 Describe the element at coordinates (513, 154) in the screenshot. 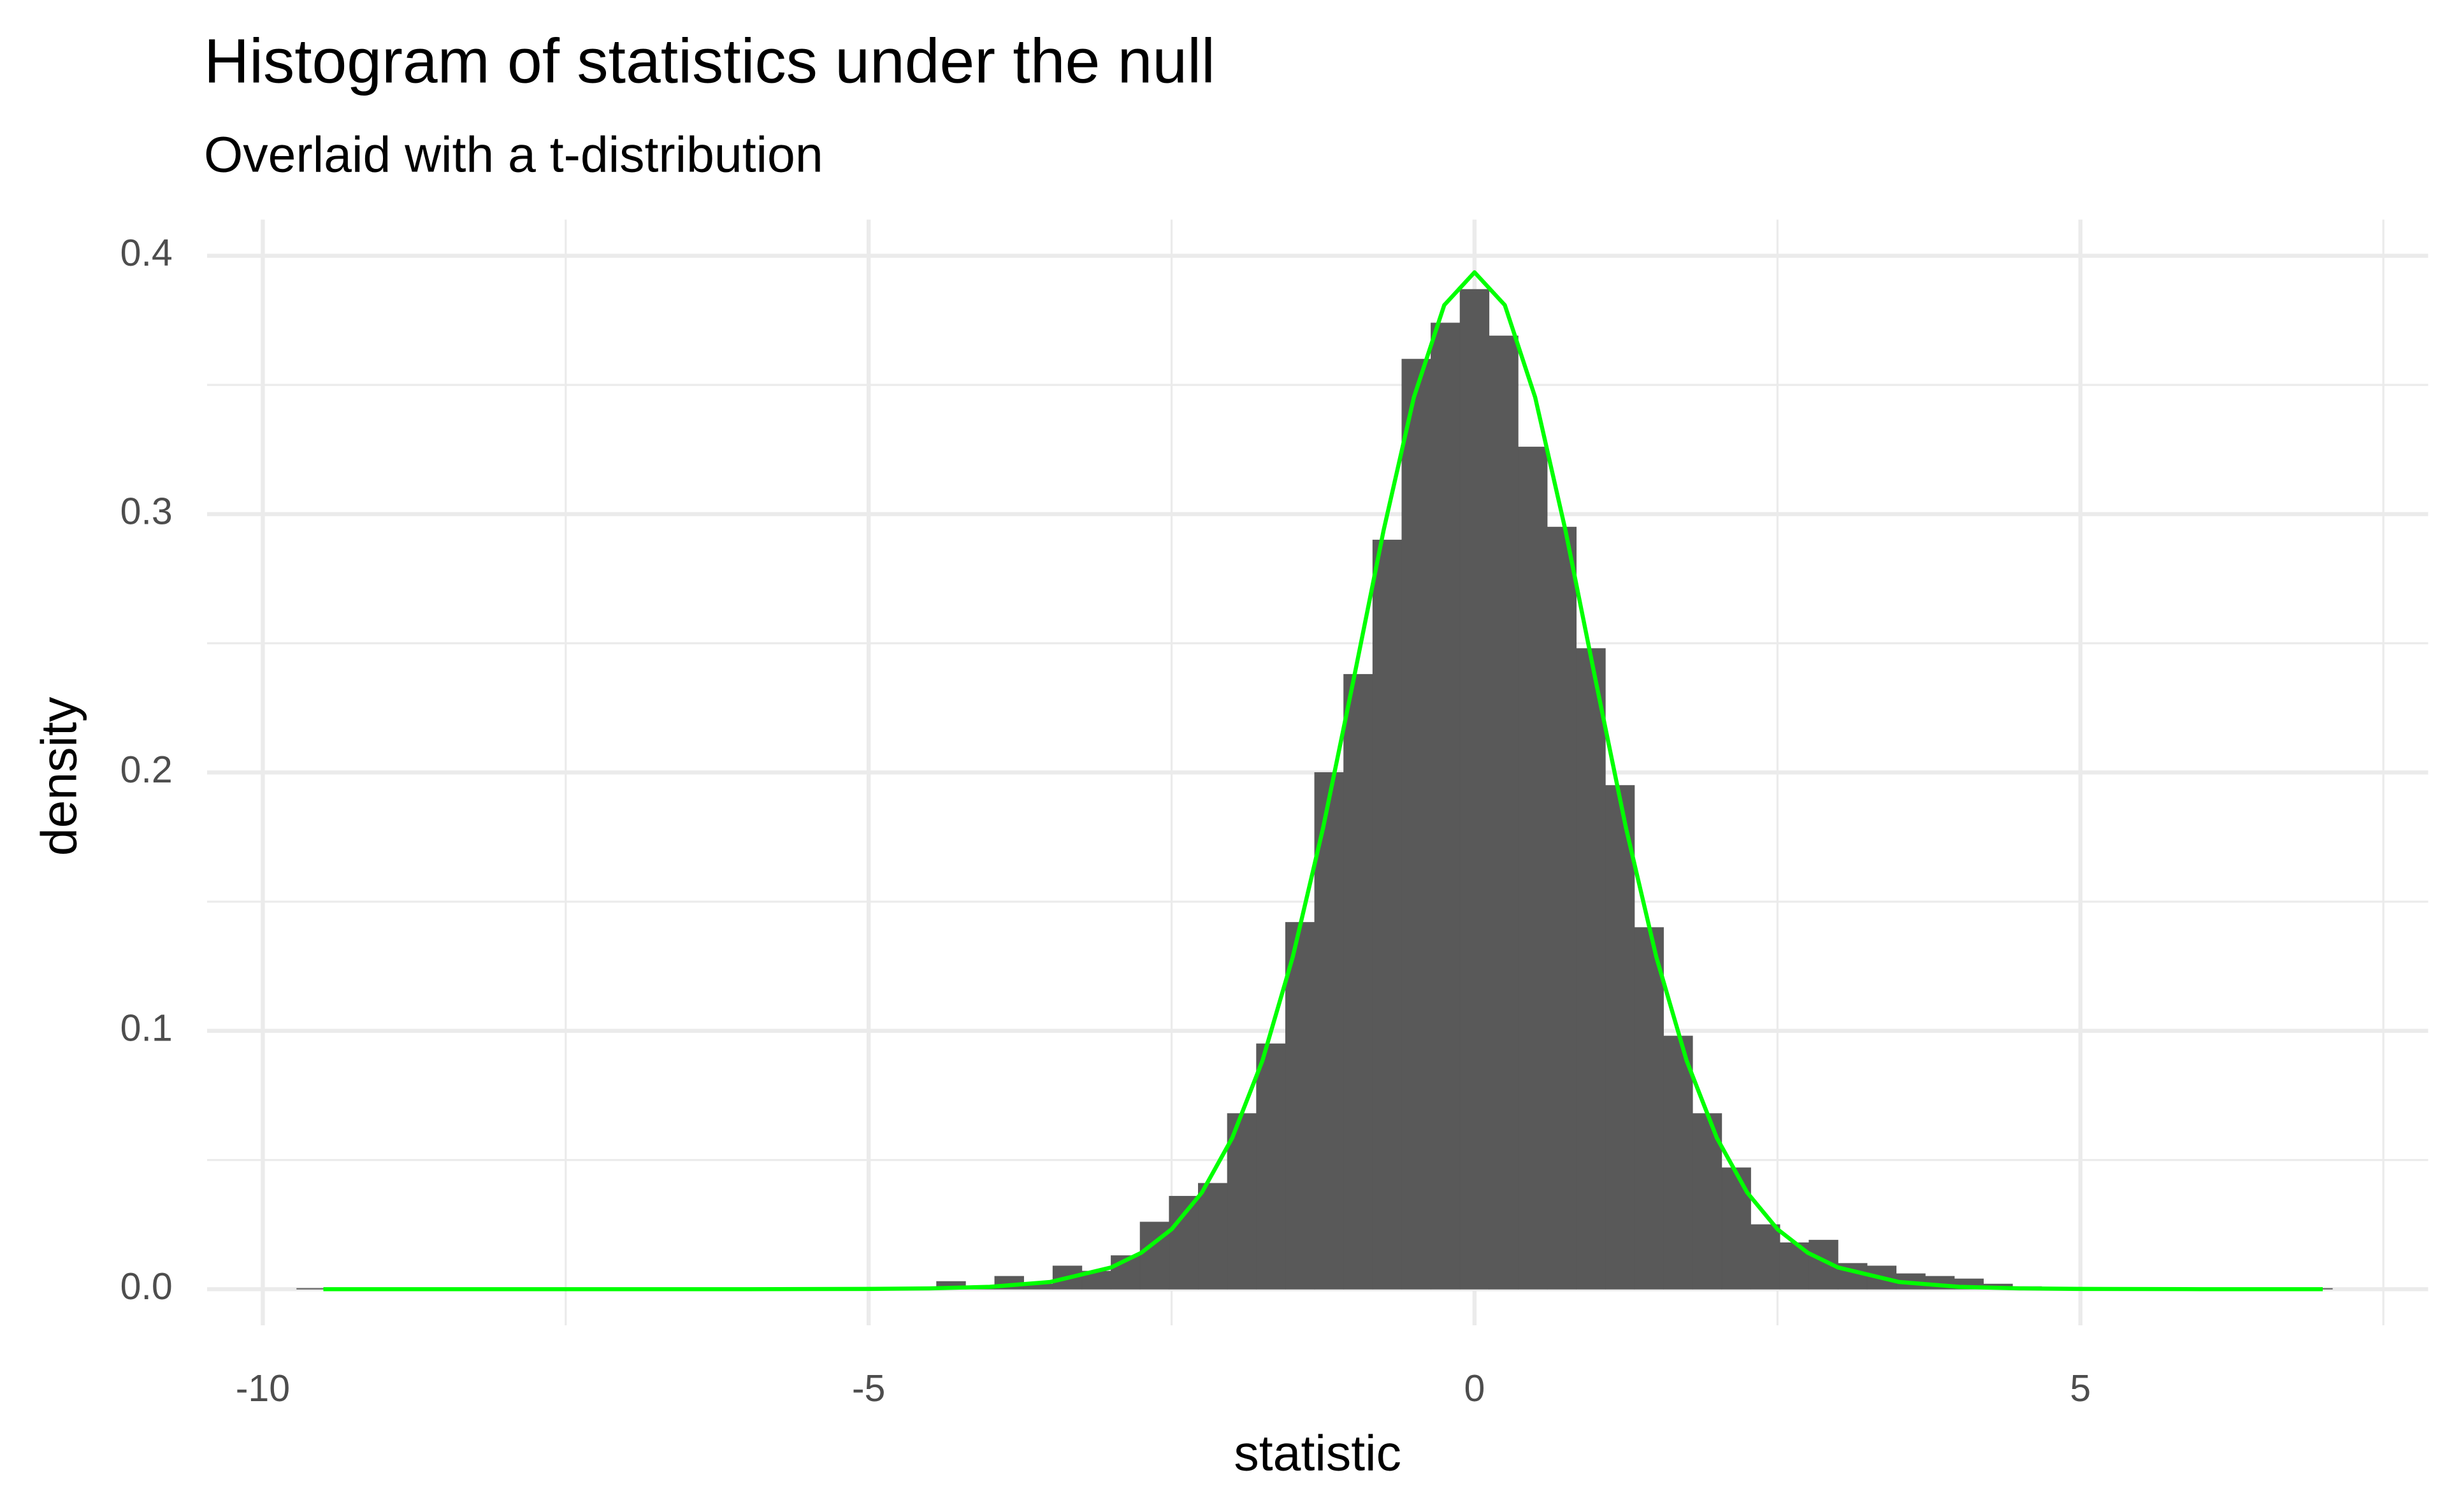

I see `chart-subtitle: Overlaid with a t-distribution` at that location.